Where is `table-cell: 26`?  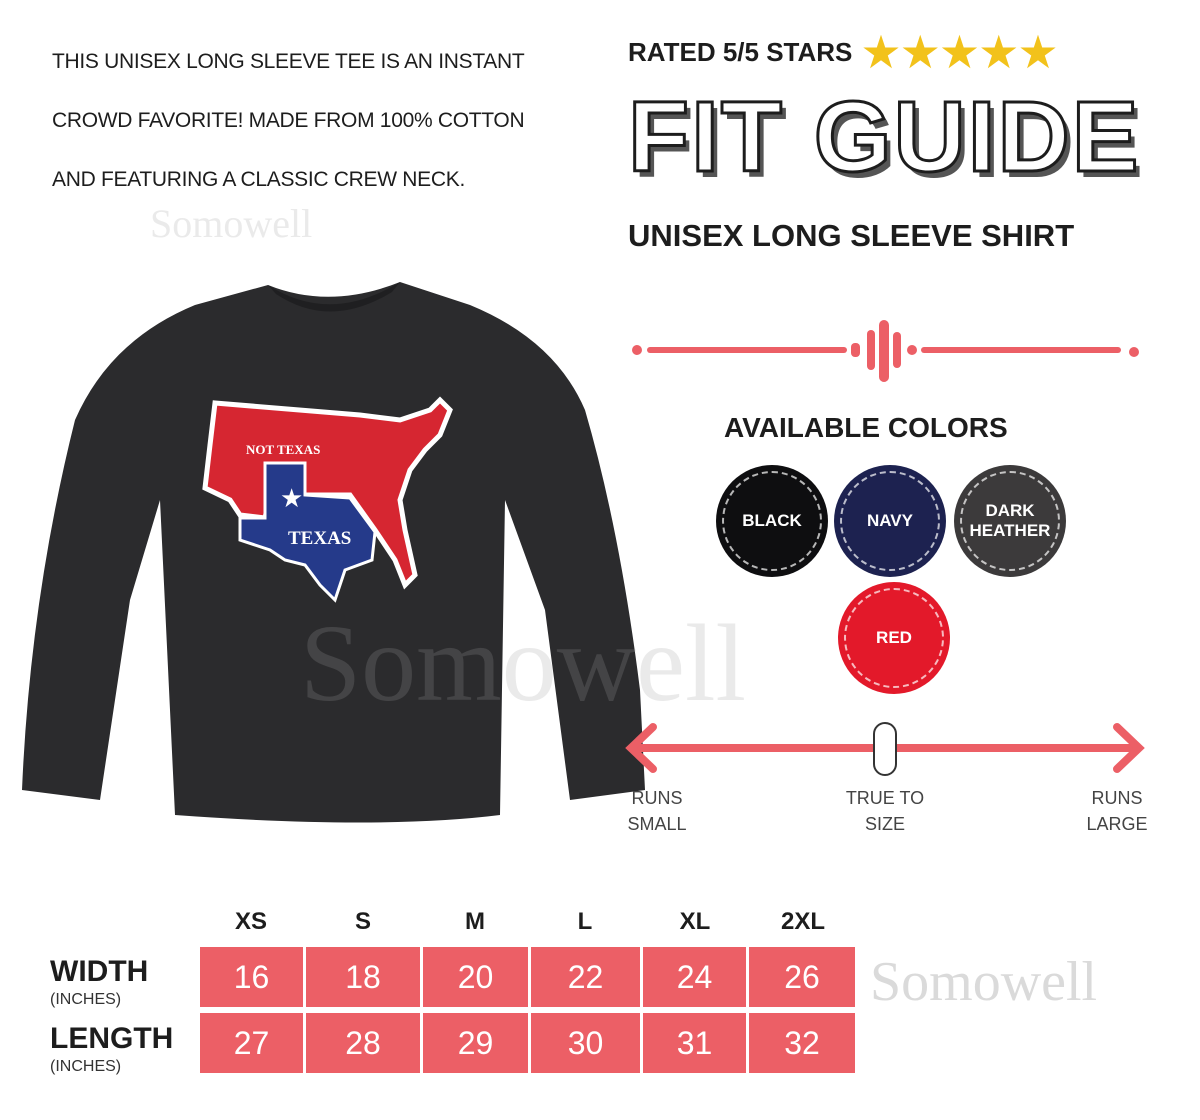 table-cell: 26 is located at coordinates (802, 977).